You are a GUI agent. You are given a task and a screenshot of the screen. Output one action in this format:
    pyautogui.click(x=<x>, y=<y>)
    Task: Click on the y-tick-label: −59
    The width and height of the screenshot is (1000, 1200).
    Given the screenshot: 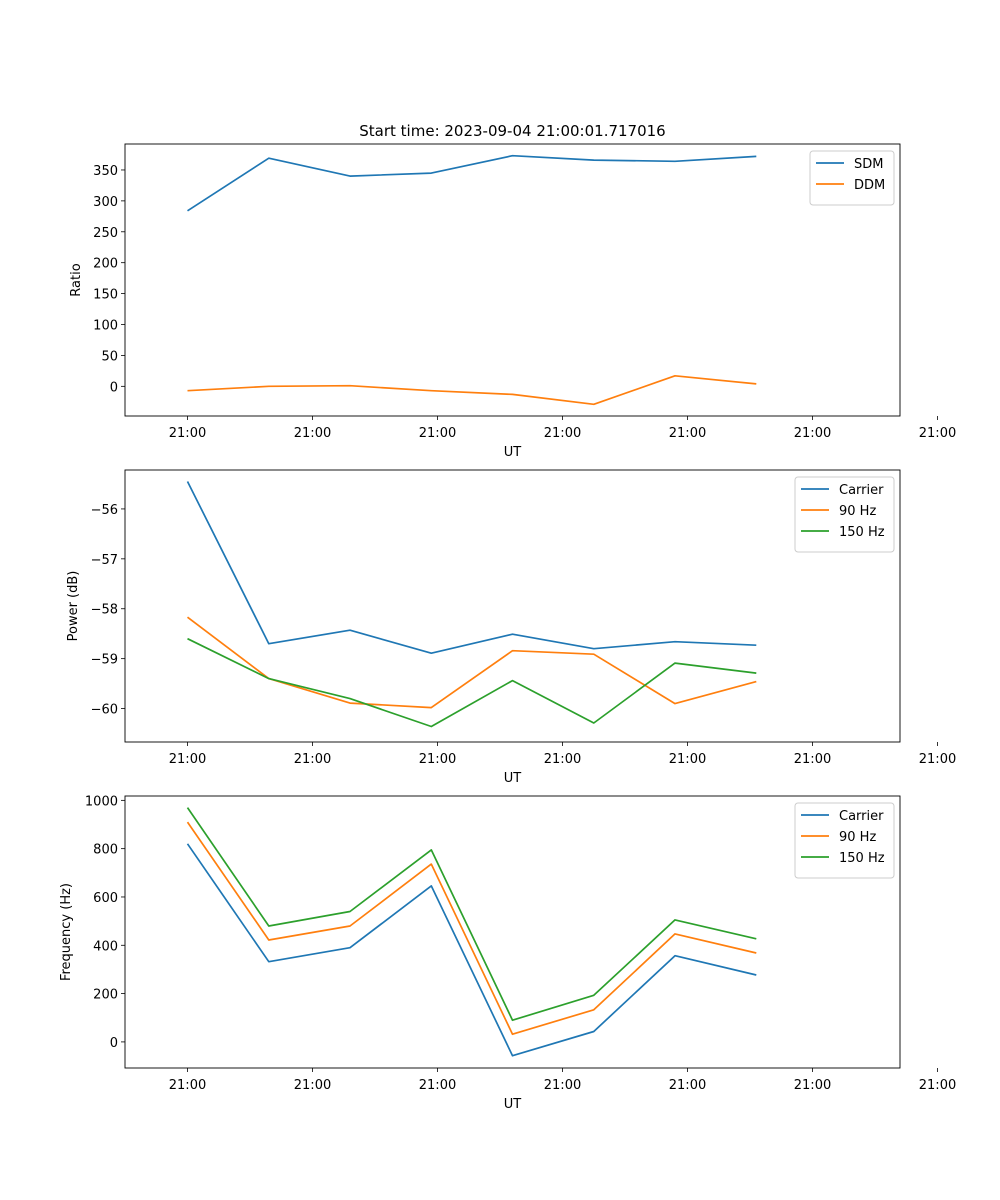 What is the action you would take?
    pyautogui.click(x=104, y=660)
    